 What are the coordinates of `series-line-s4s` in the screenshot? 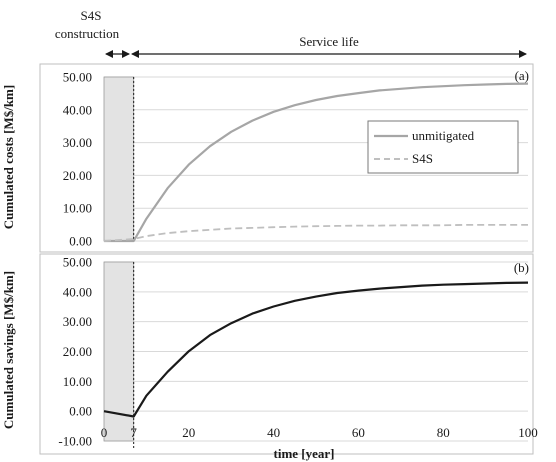 It's located at (315, 233).